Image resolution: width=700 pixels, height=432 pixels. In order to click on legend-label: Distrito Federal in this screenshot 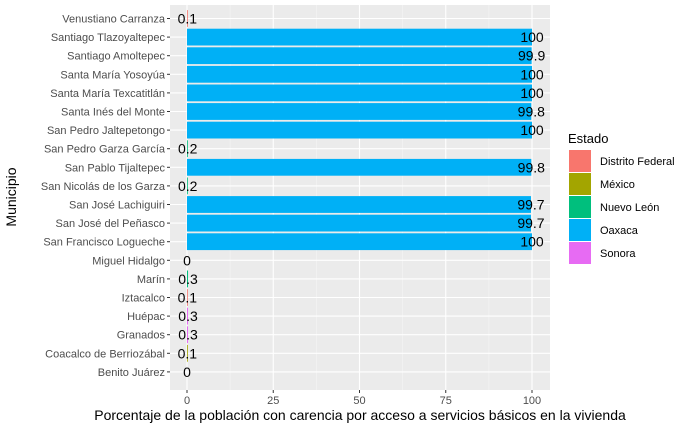, I will do `click(637, 162)`.